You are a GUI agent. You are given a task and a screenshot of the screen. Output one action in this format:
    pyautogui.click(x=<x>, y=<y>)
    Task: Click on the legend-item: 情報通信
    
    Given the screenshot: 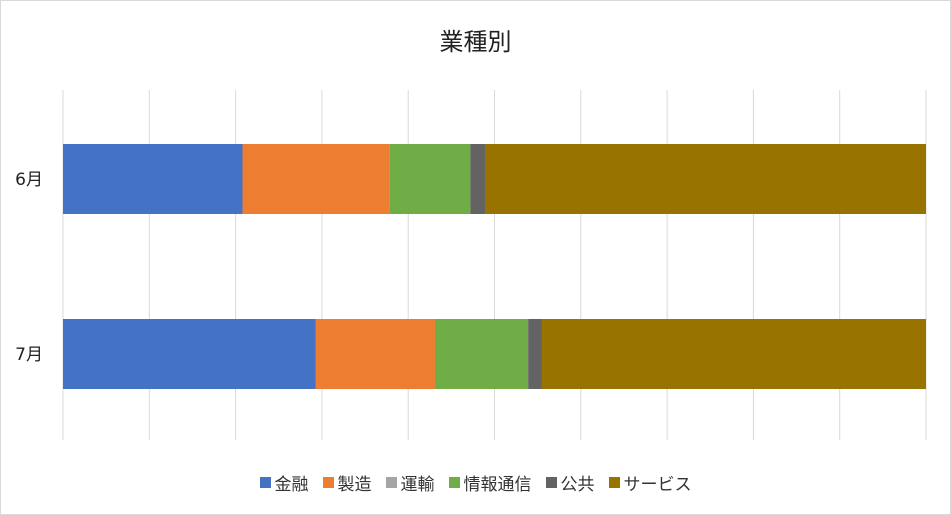 What is the action you would take?
    pyautogui.click(x=490, y=482)
    